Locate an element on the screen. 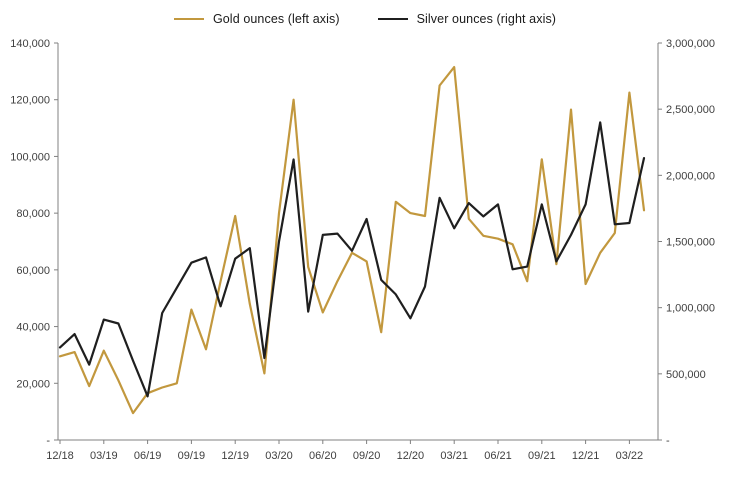  y-right-tick-label: 2,000,000 is located at coordinates (690, 176).